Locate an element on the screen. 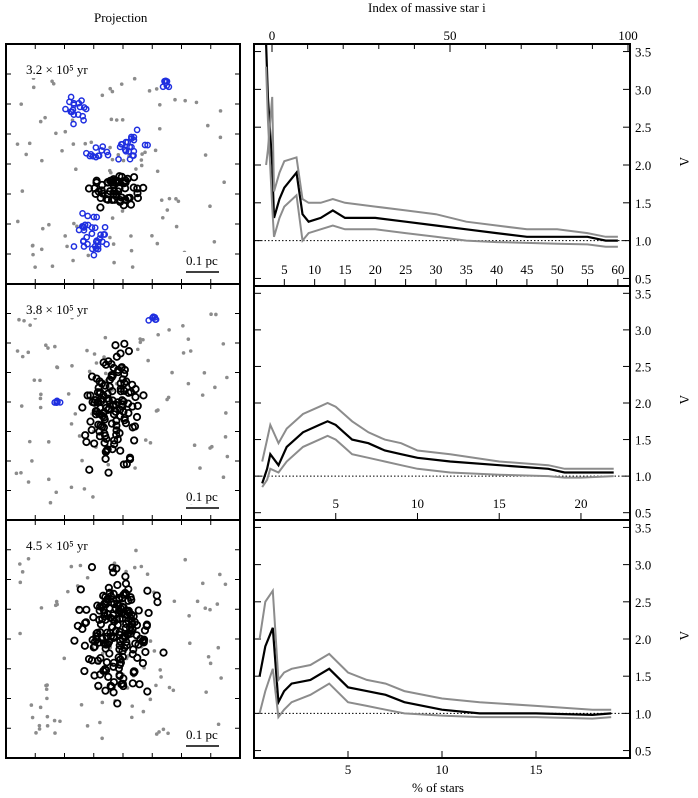 The image size is (698, 798). y-tick-label: 1.5 is located at coordinates (643, 676).